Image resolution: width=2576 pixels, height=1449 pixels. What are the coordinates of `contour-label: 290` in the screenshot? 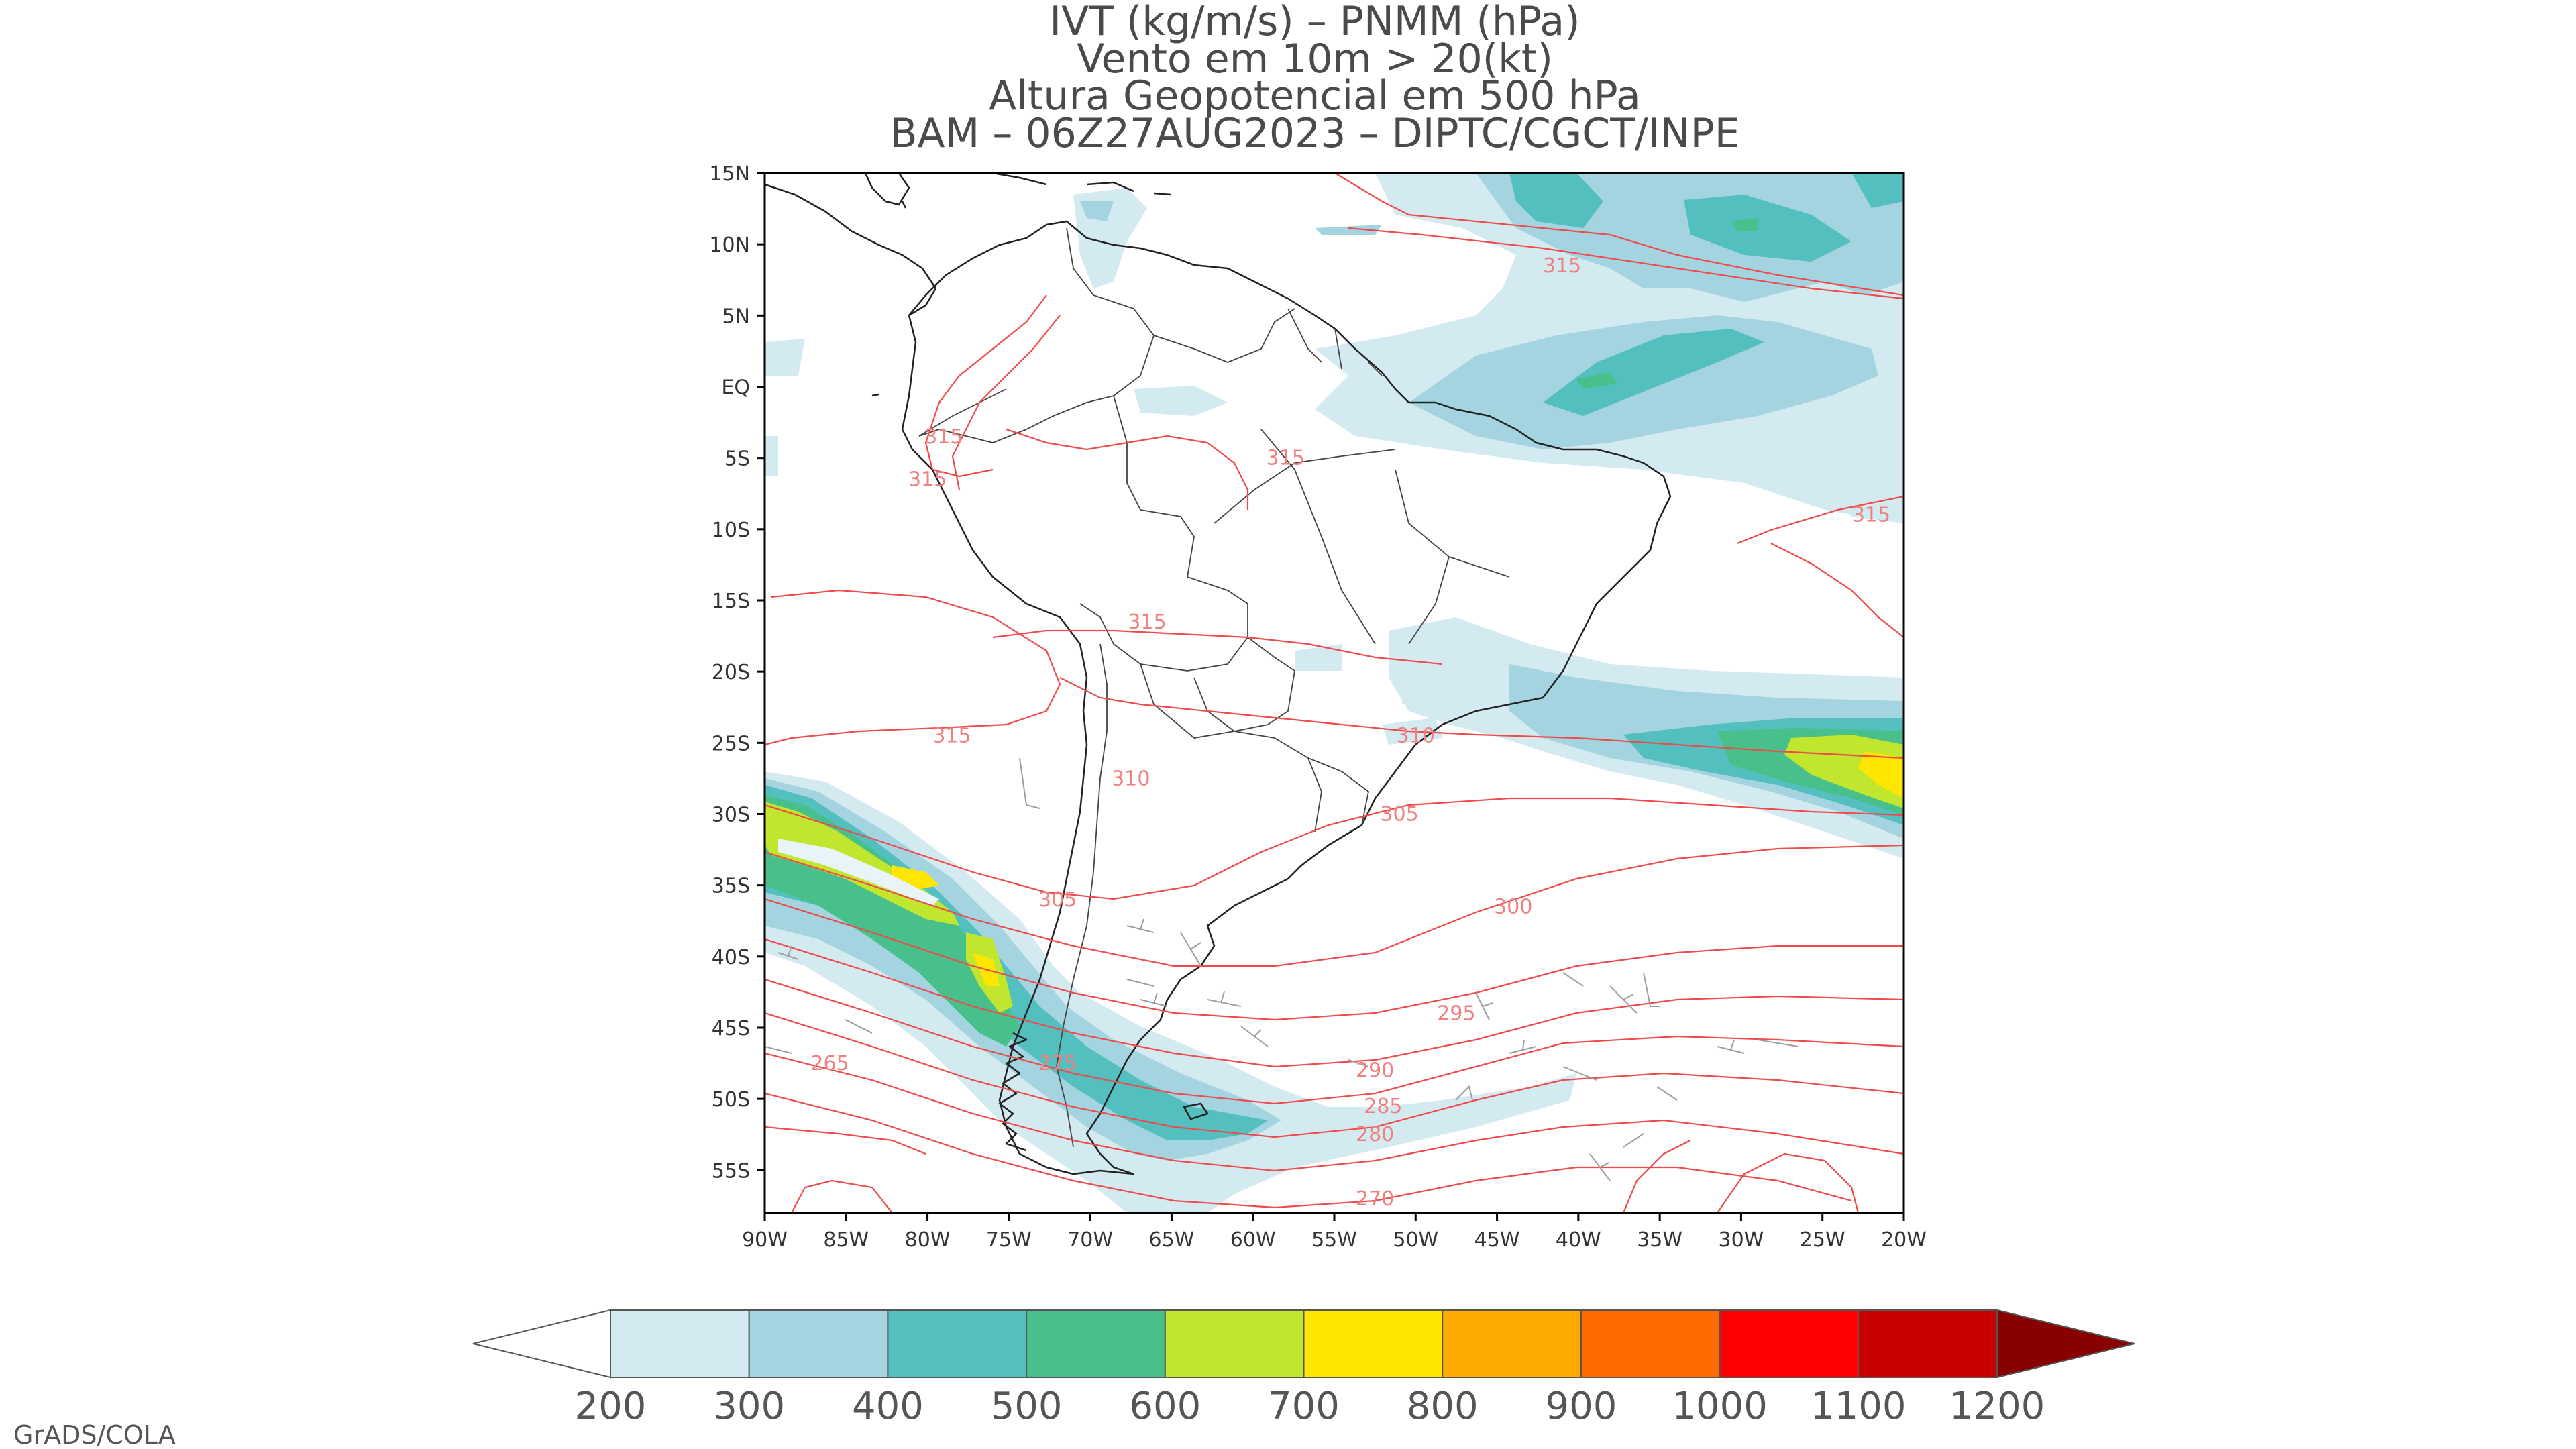 It's located at (1375, 1071).